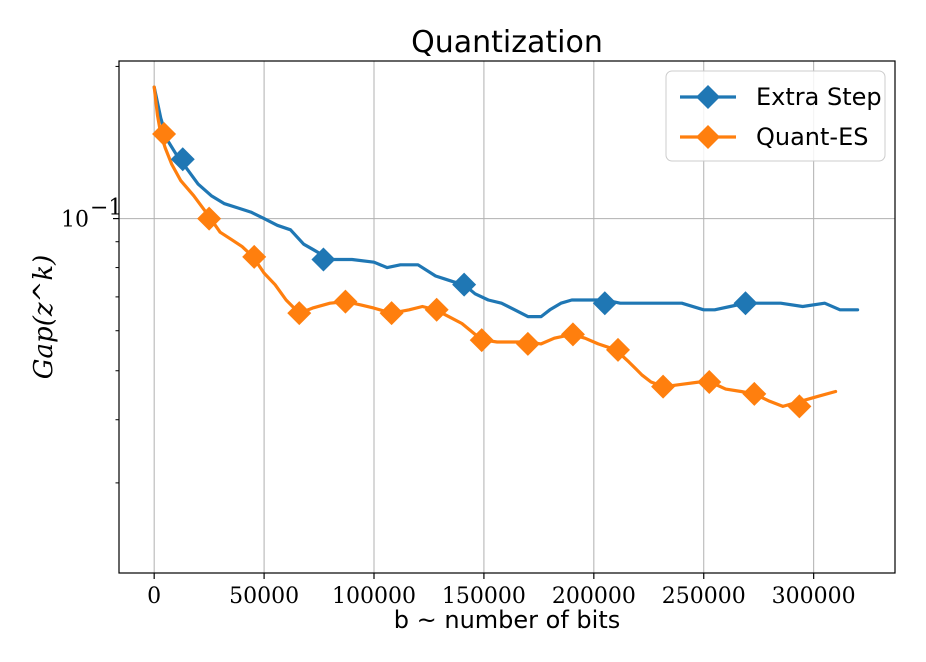 This screenshot has width=926, height=662. What do you see at coordinates (704, 596) in the screenshot?
I see `x-tick-label: 250000` at bounding box center [704, 596].